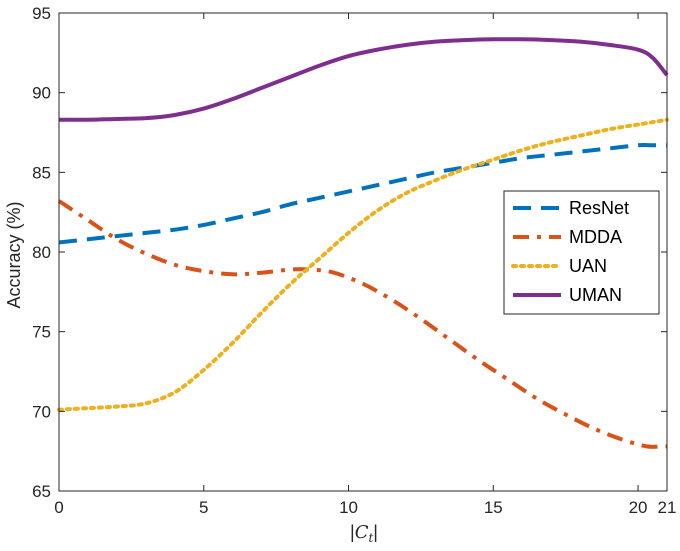 Image resolution: width=680 pixels, height=551 pixels. I want to click on x-axis-label-text: |Ct|, so click(364, 533).